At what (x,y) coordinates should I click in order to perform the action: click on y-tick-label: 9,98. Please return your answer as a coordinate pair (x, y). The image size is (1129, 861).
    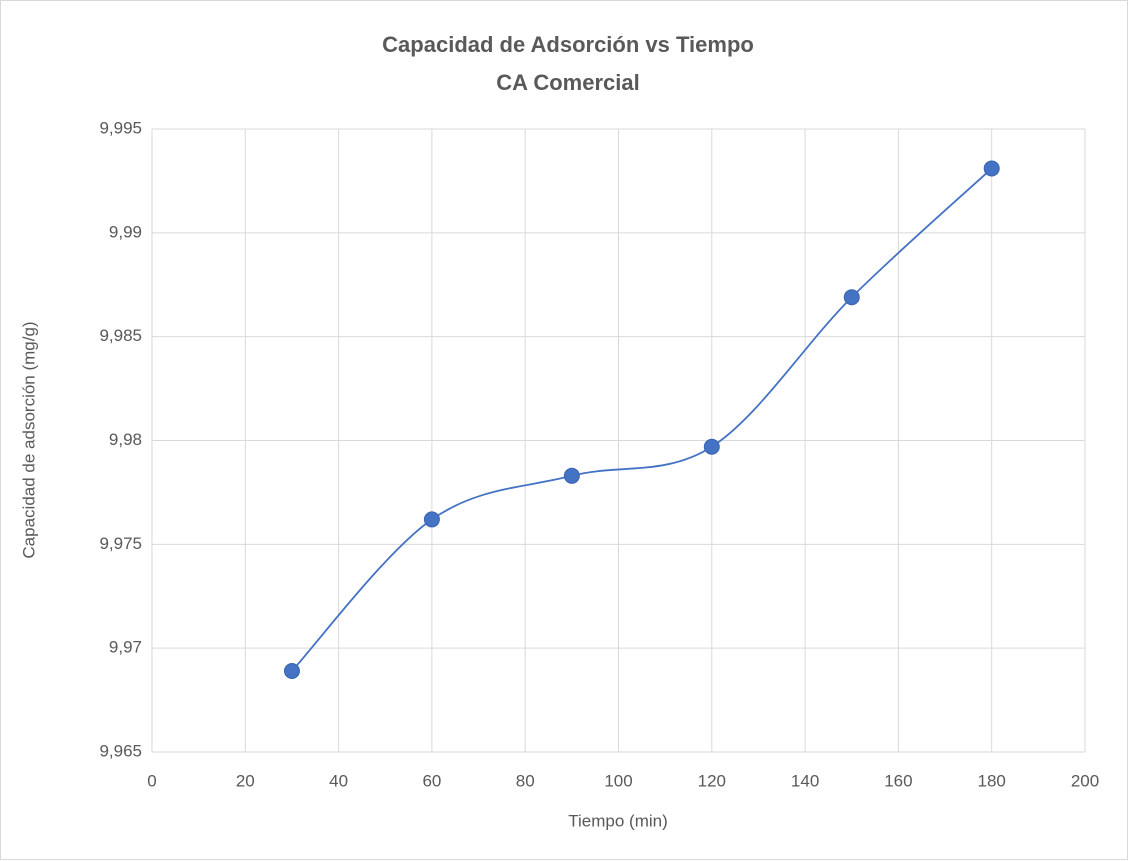
    Looking at the image, I should click on (125, 439).